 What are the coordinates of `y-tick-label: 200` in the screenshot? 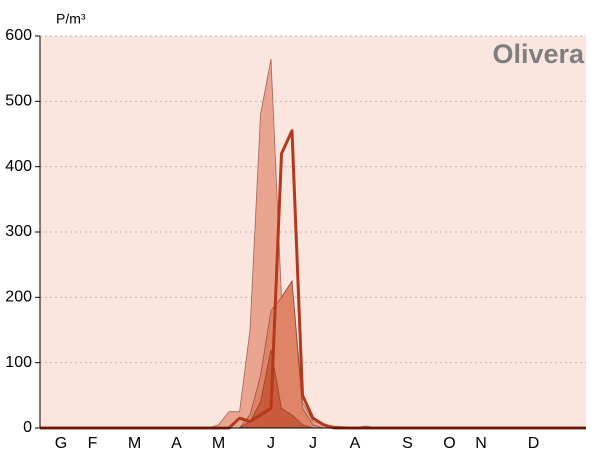 It's located at (18, 297).